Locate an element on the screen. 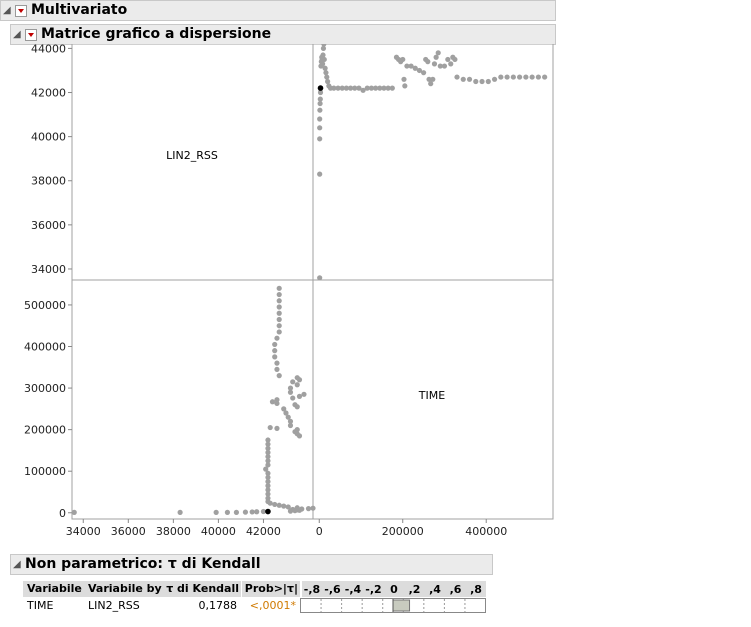 The image size is (751, 627). bar-scale-label: -,8 is located at coordinates (312, 589).